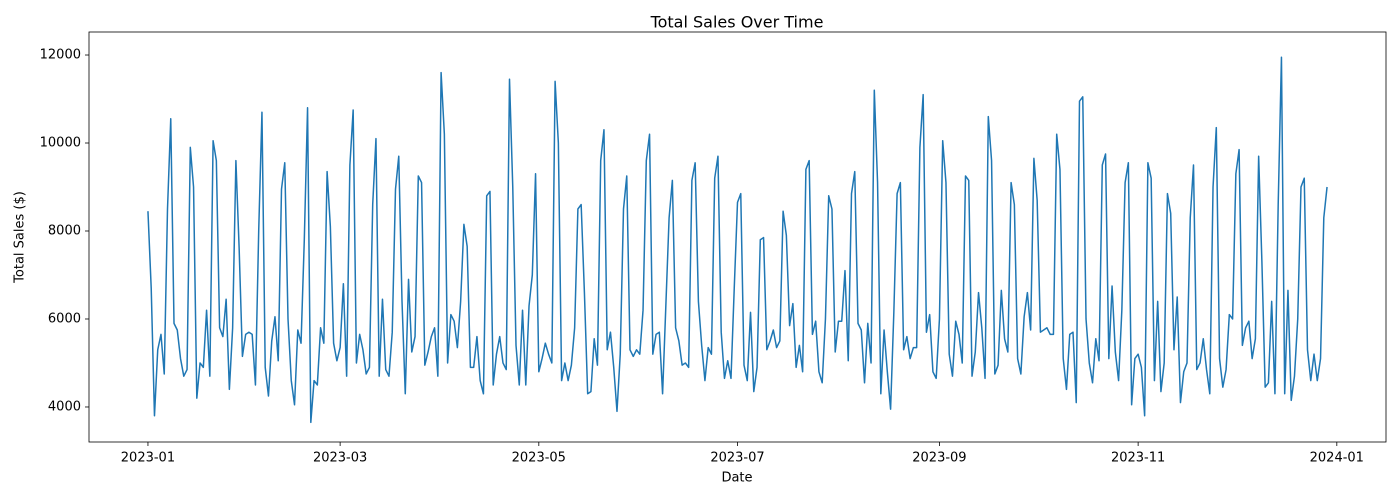 This screenshot has width=1400, height=500. Describe the element at coordinates (736, 478) in the screenshot. I see `x-axis-label: Date` at that location.